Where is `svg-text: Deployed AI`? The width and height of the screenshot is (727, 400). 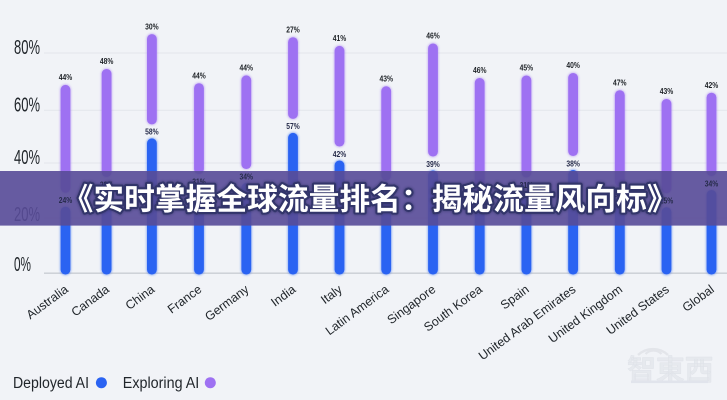
svg-text: Deployed AI is located at coordinates (51, 383).